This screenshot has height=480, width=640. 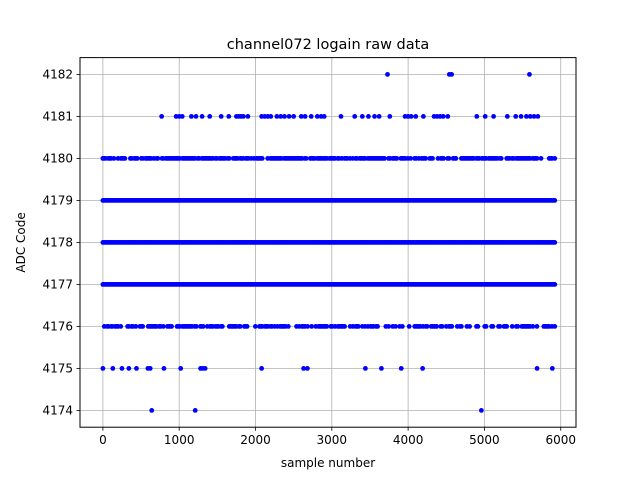 I want to click on x-tick-label: 3000, so click(x=332, y=440).